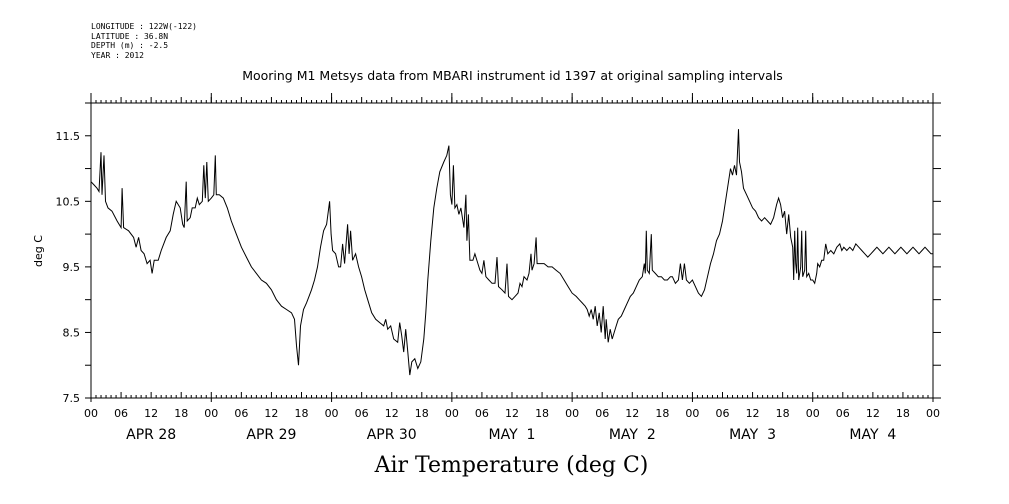 The width and height of the screenshot is (1009, 504). What do you see at coordinates (117, 55) in the screenshot?
I see `year-text: YEAR : 2012` at bounding box center [117, 55].